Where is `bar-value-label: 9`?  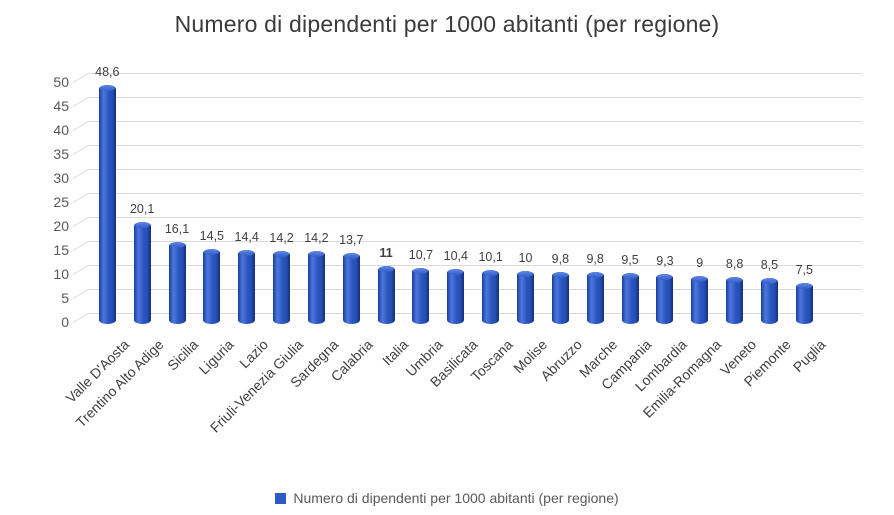 bar-value-label: 9 is located at coordinates (700, 262).